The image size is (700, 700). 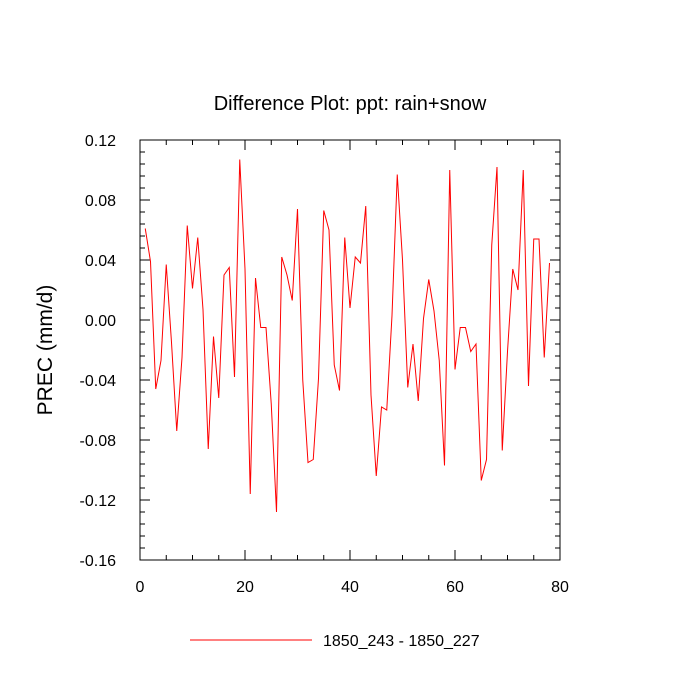 What do you see at coordinates (45, 350) in the screenshot?
I see `y-axis-label: PREC (mm/d)` at bounding box center [45, 350].